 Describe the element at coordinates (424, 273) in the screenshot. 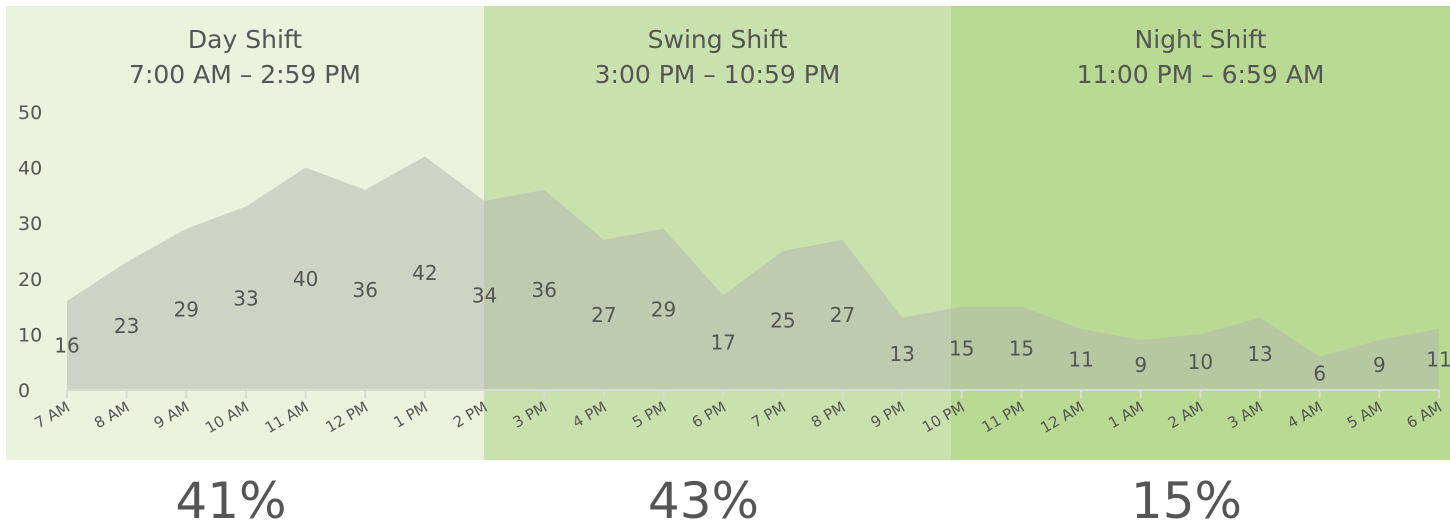

I see `data-label: 42` at that location.